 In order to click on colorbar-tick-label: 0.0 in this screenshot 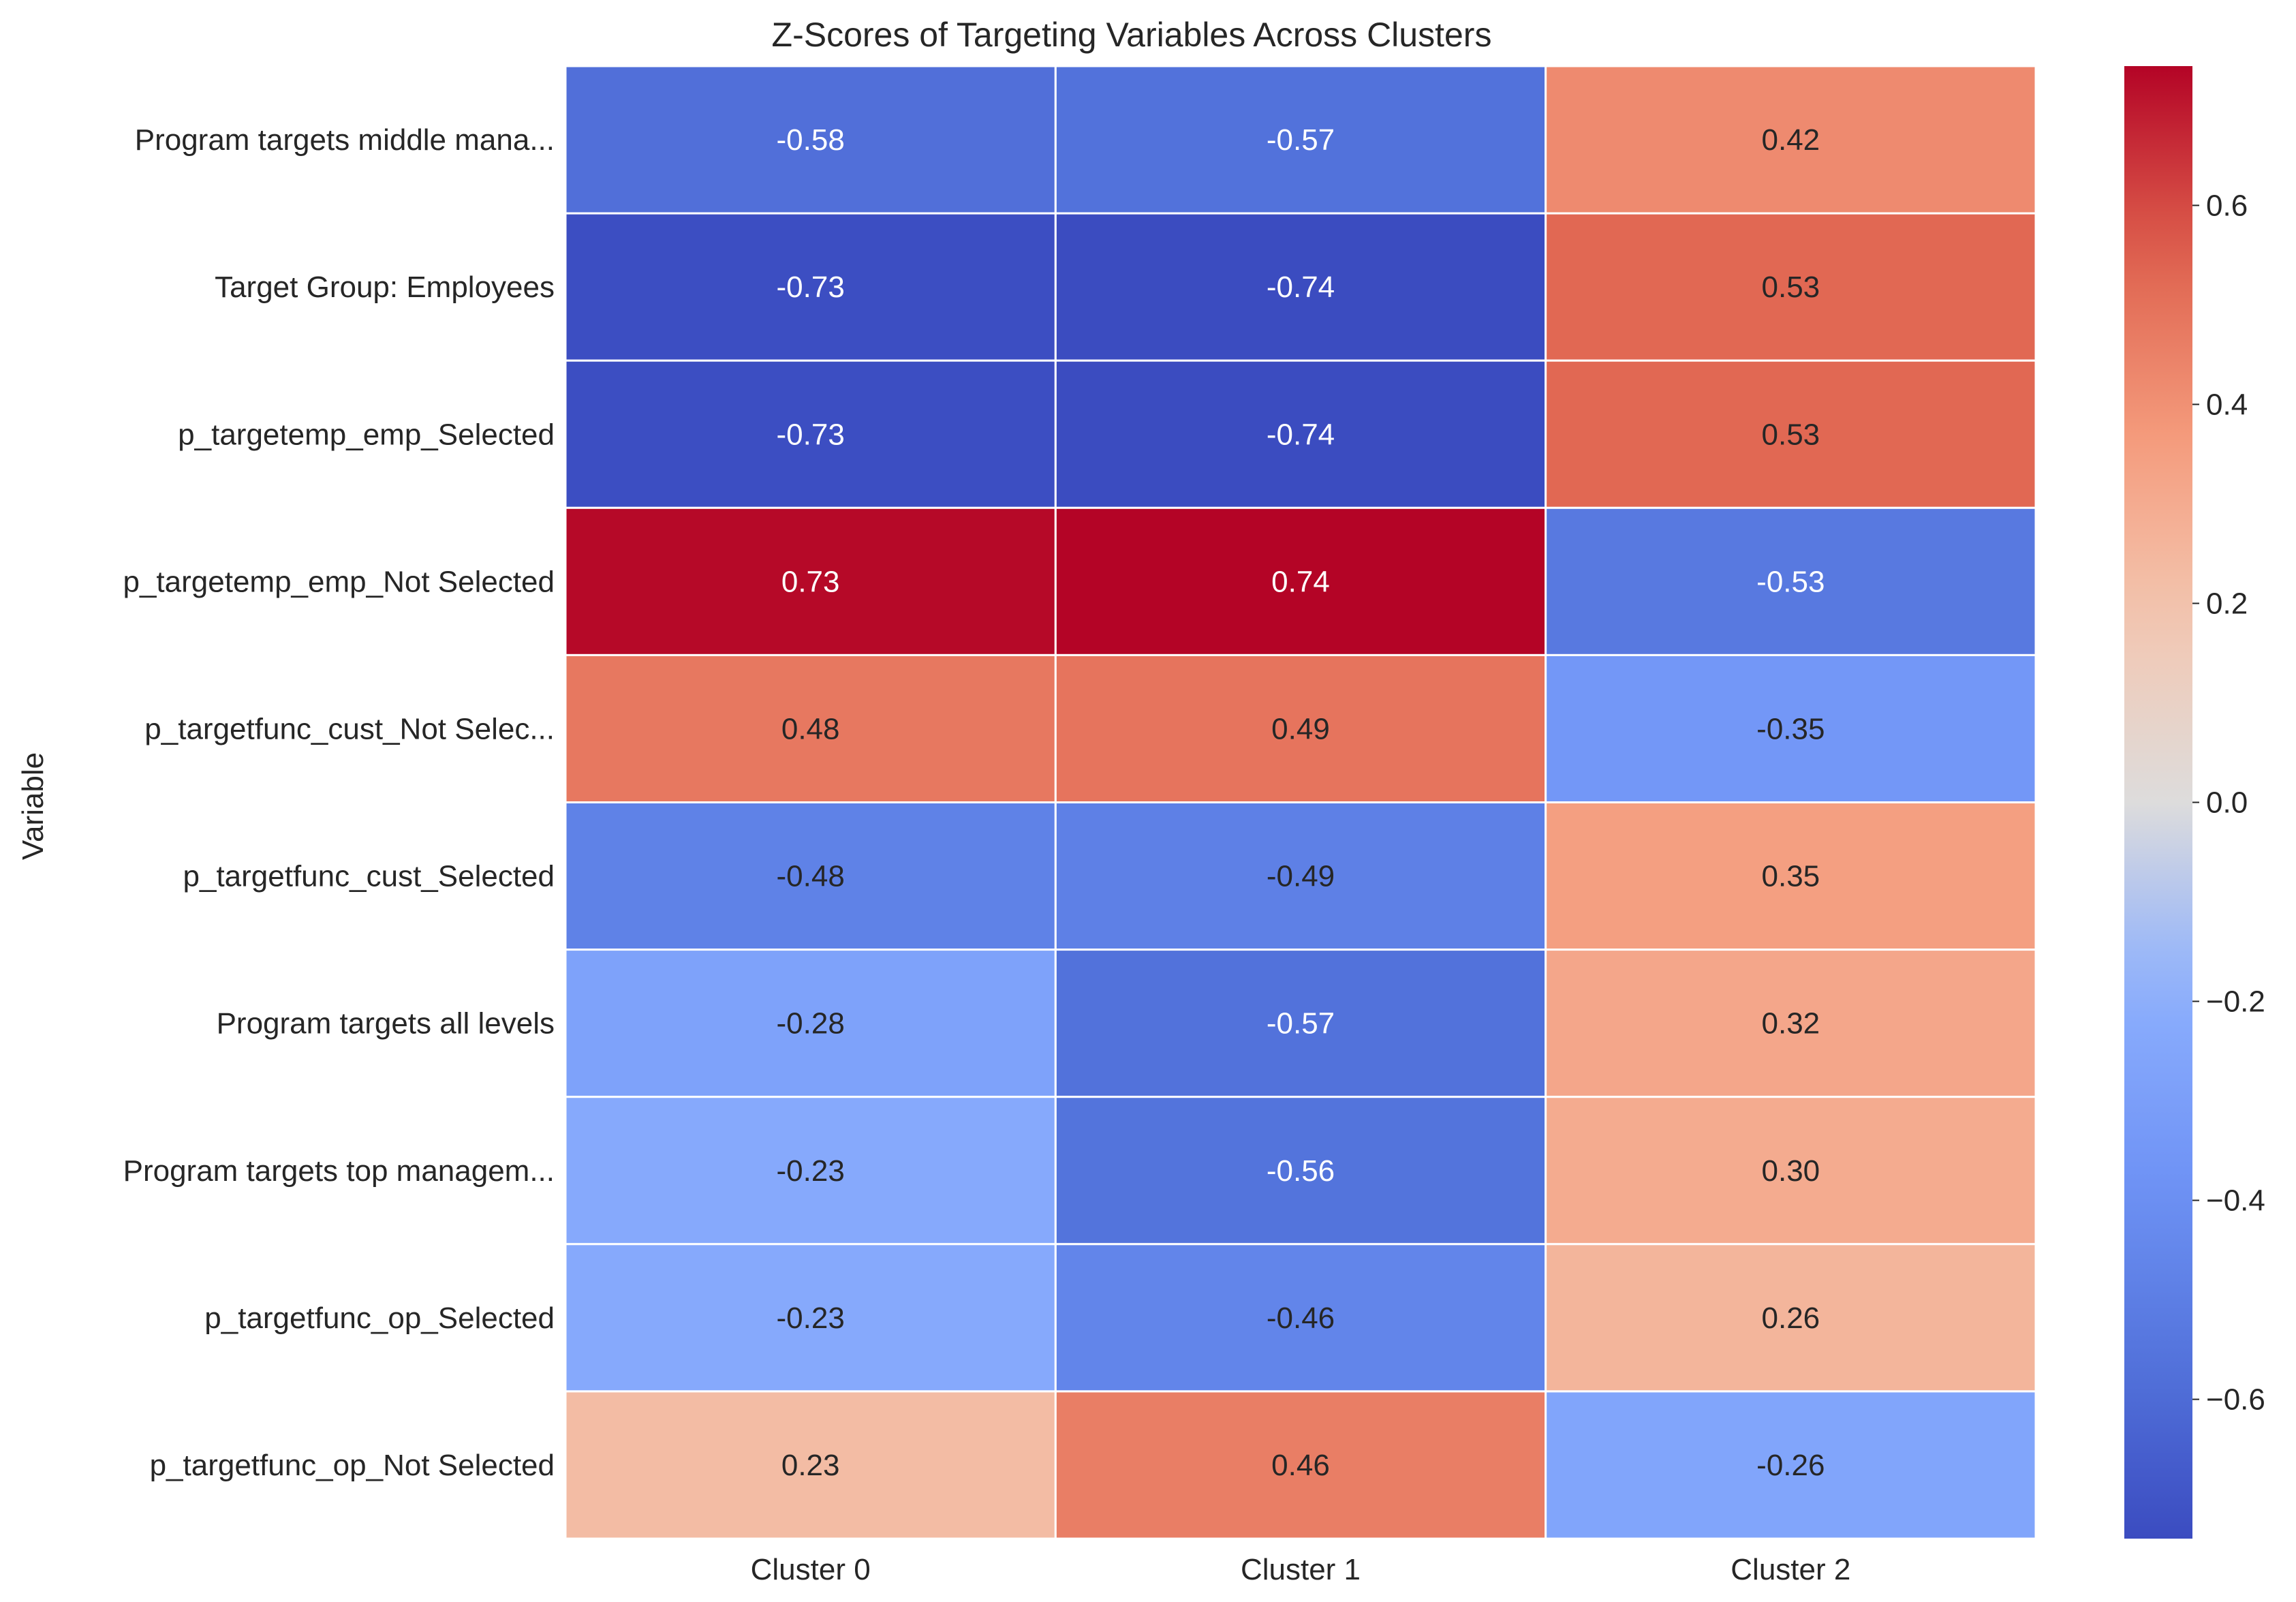, I will do `click(2227, 803)`.